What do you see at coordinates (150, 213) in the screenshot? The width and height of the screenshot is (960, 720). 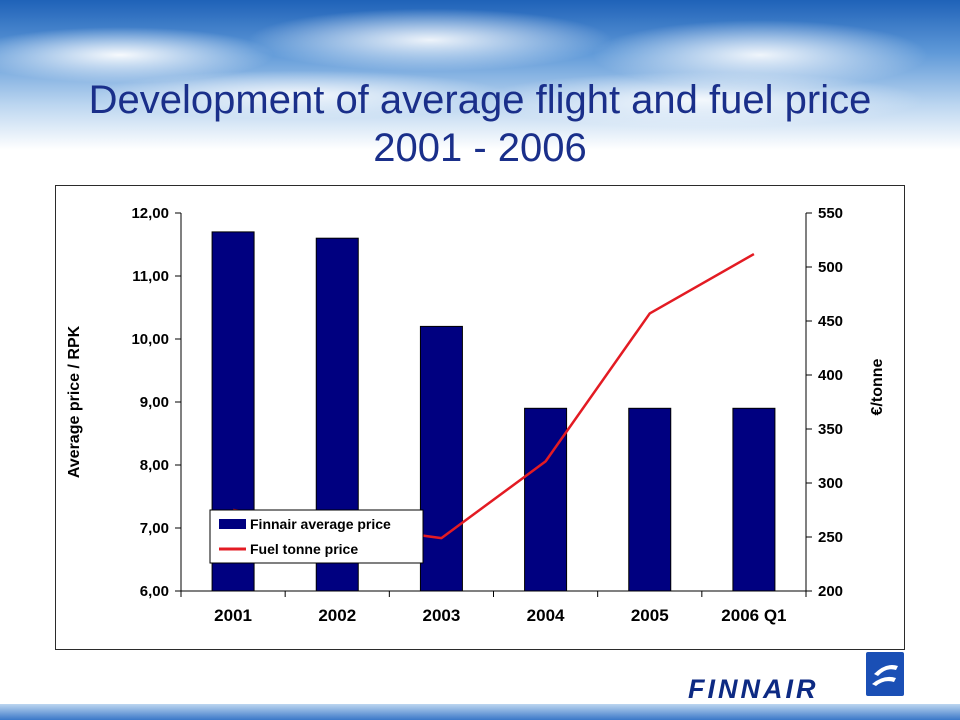 I see `left-tick-label: 12,00` at bounding box center [150, 213].